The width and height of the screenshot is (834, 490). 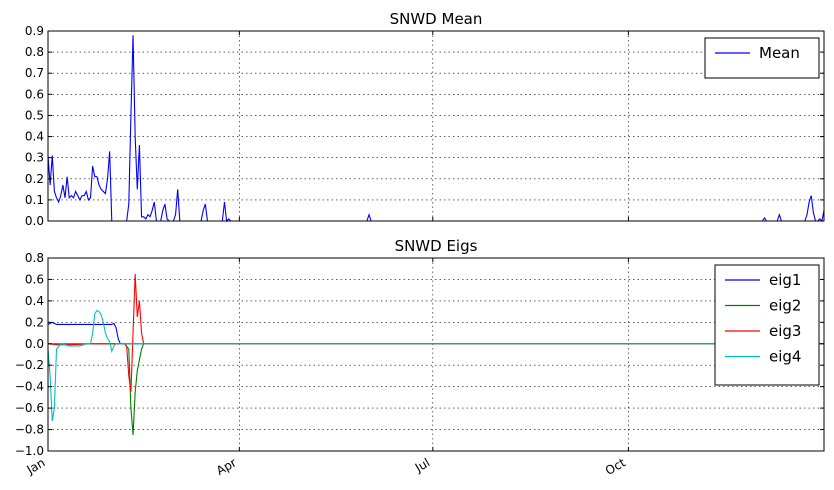 I want to click on legend-label-eig3: eig3, so click(x=785, y=331).